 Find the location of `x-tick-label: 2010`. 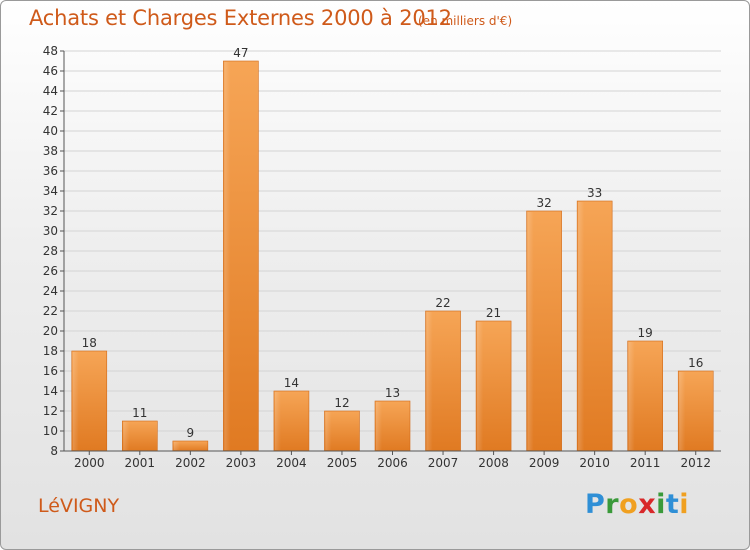

x-tick-label: 2010 is located at coordinates (594, 463).